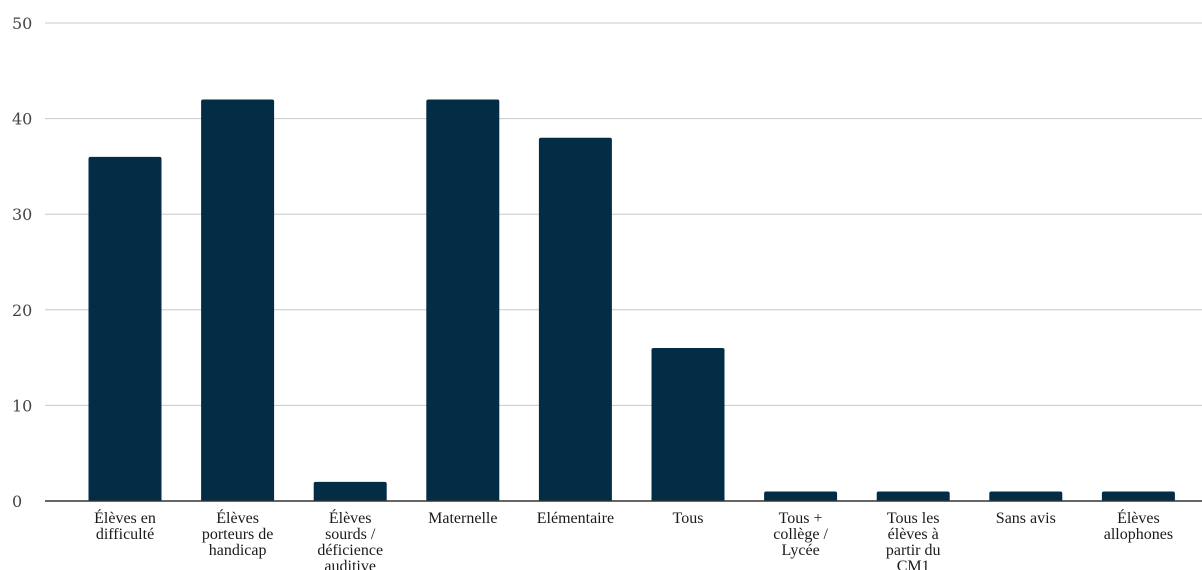 The image size is (1202, 570). I want to click on x-tick-label-line: porteurs de, so click(238, 534).